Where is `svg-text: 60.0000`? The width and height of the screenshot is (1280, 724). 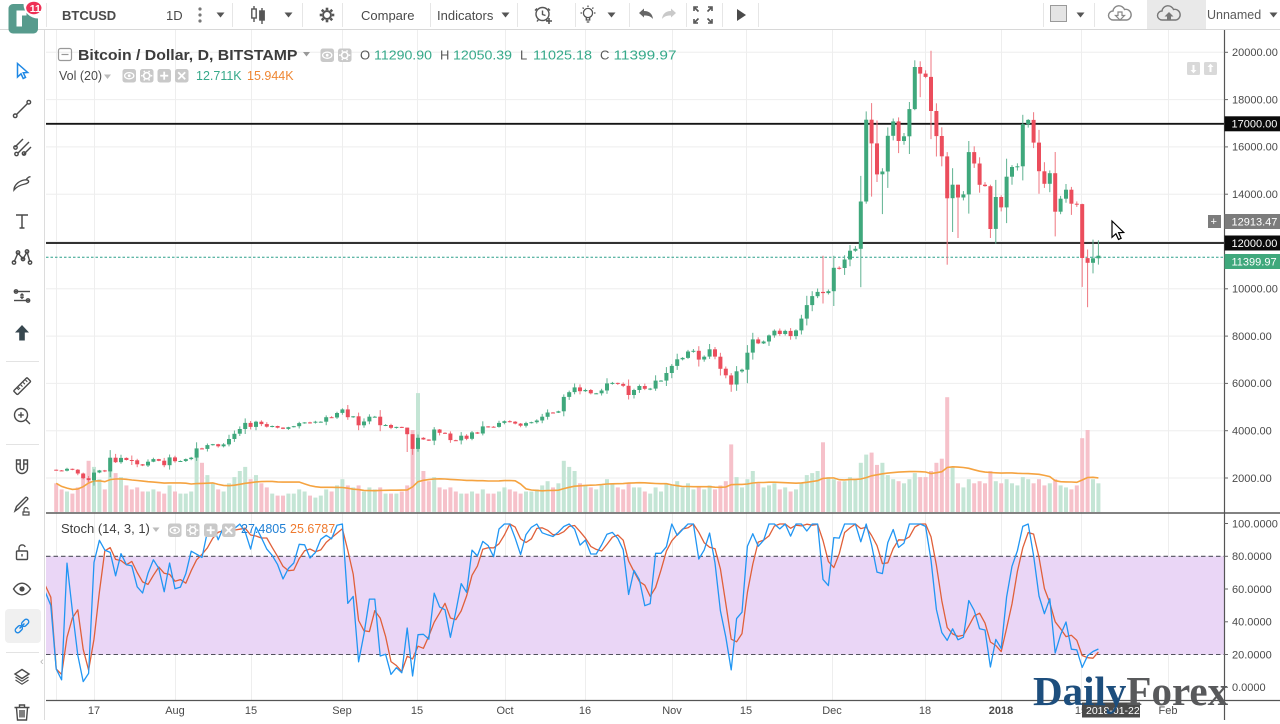
svg-text: 60.0000 is located at coordinates (1252, 590).